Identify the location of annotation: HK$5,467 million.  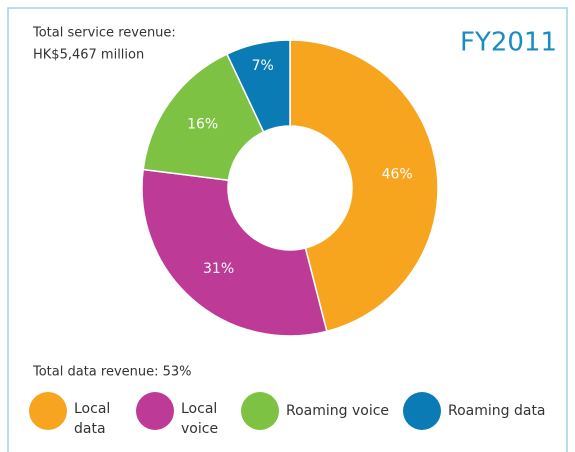
(88, 55).